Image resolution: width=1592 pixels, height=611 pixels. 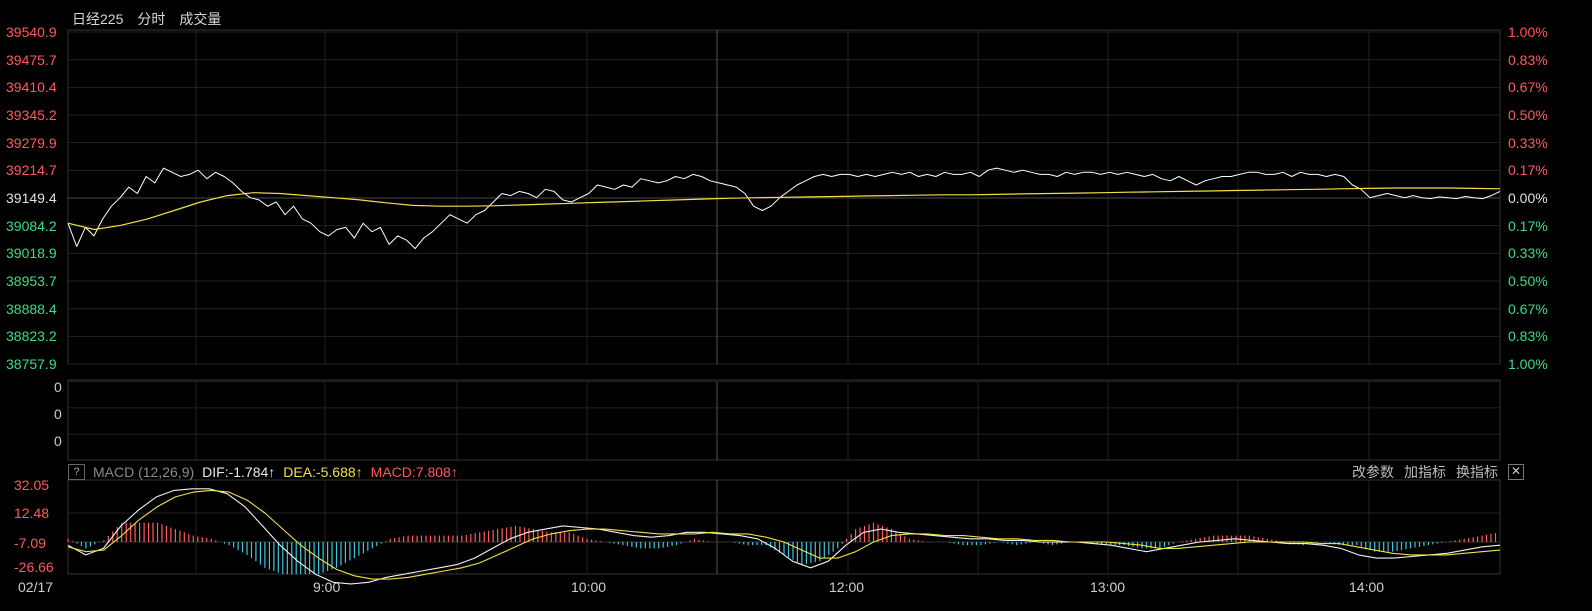 I want to click on macd-indicator-label: MACD (12,26,9), so click(x=144, y=472).